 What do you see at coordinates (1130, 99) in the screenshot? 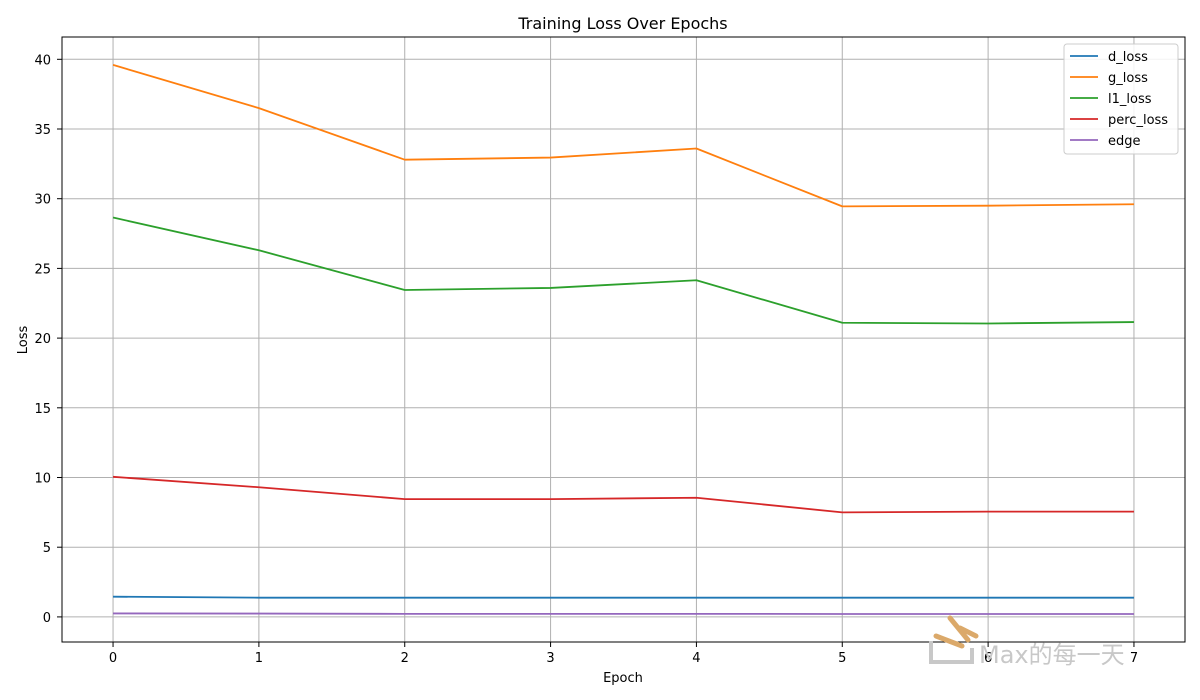
I see `legend-label: l1_loss` at bounding box center [1130, 99].